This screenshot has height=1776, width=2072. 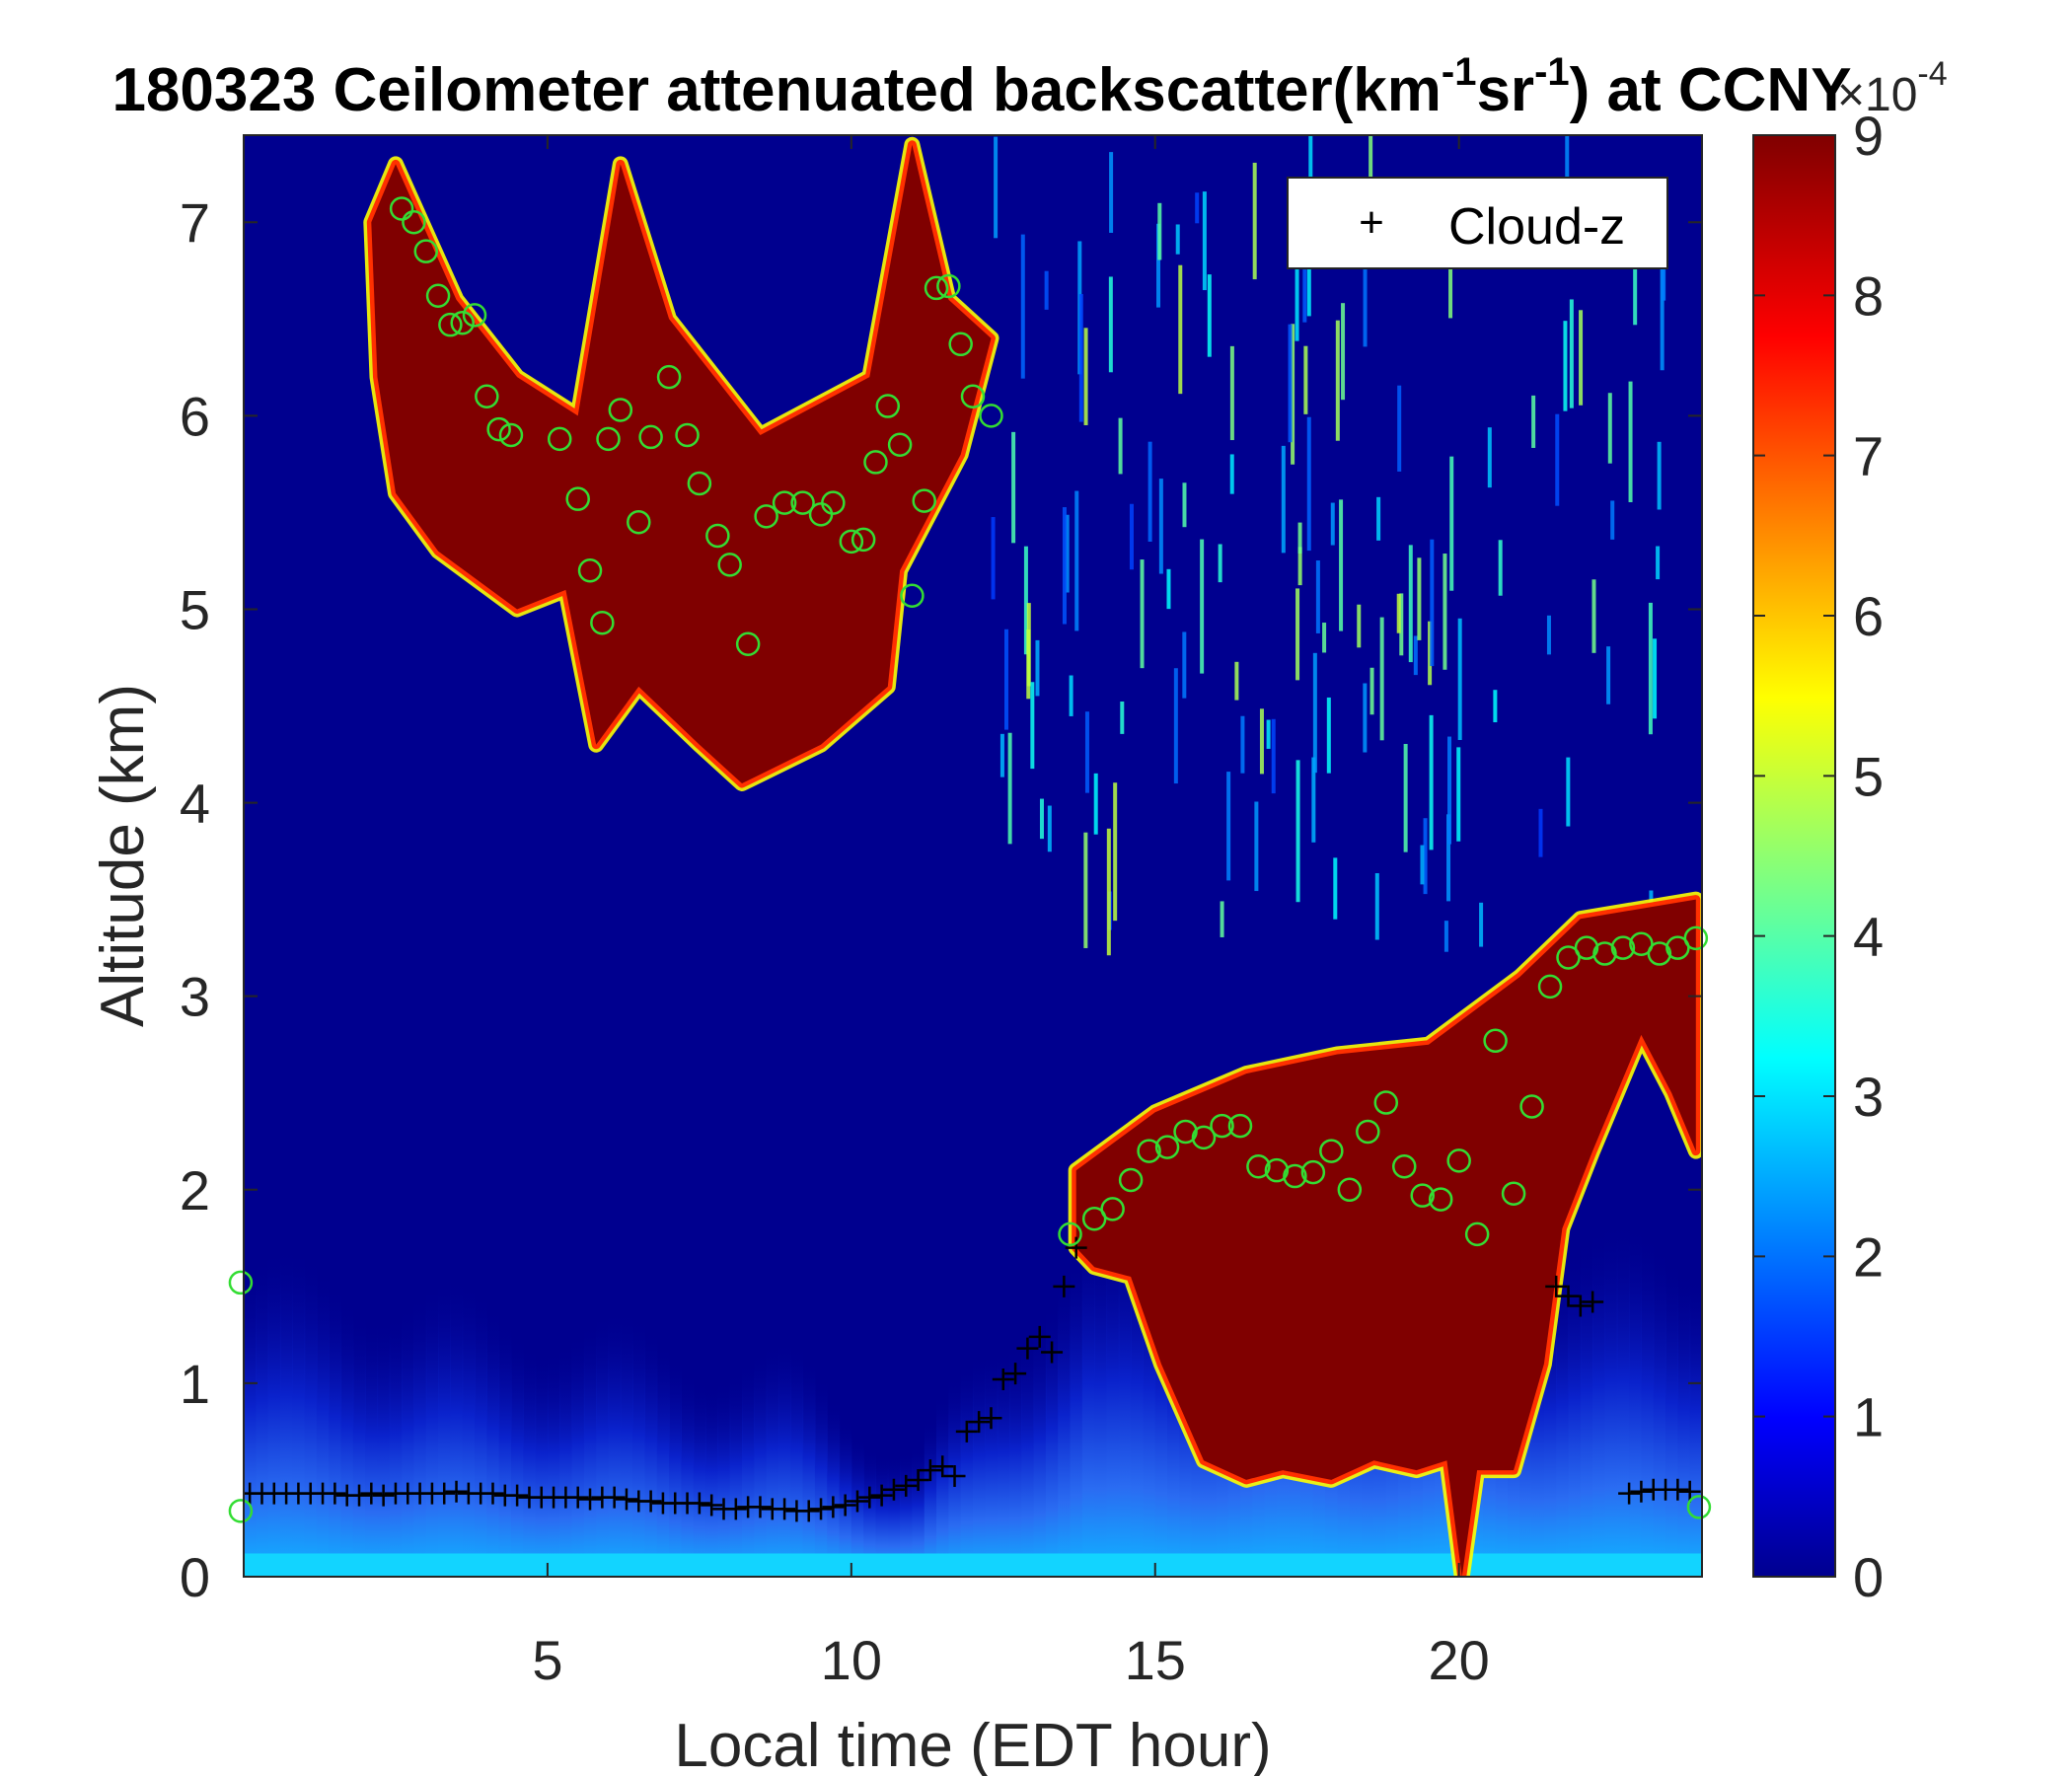 What do you see at coordinates (195, 997) in the screenshot?
I see `y-tick-label: 3` at bounding box center [195, 997].